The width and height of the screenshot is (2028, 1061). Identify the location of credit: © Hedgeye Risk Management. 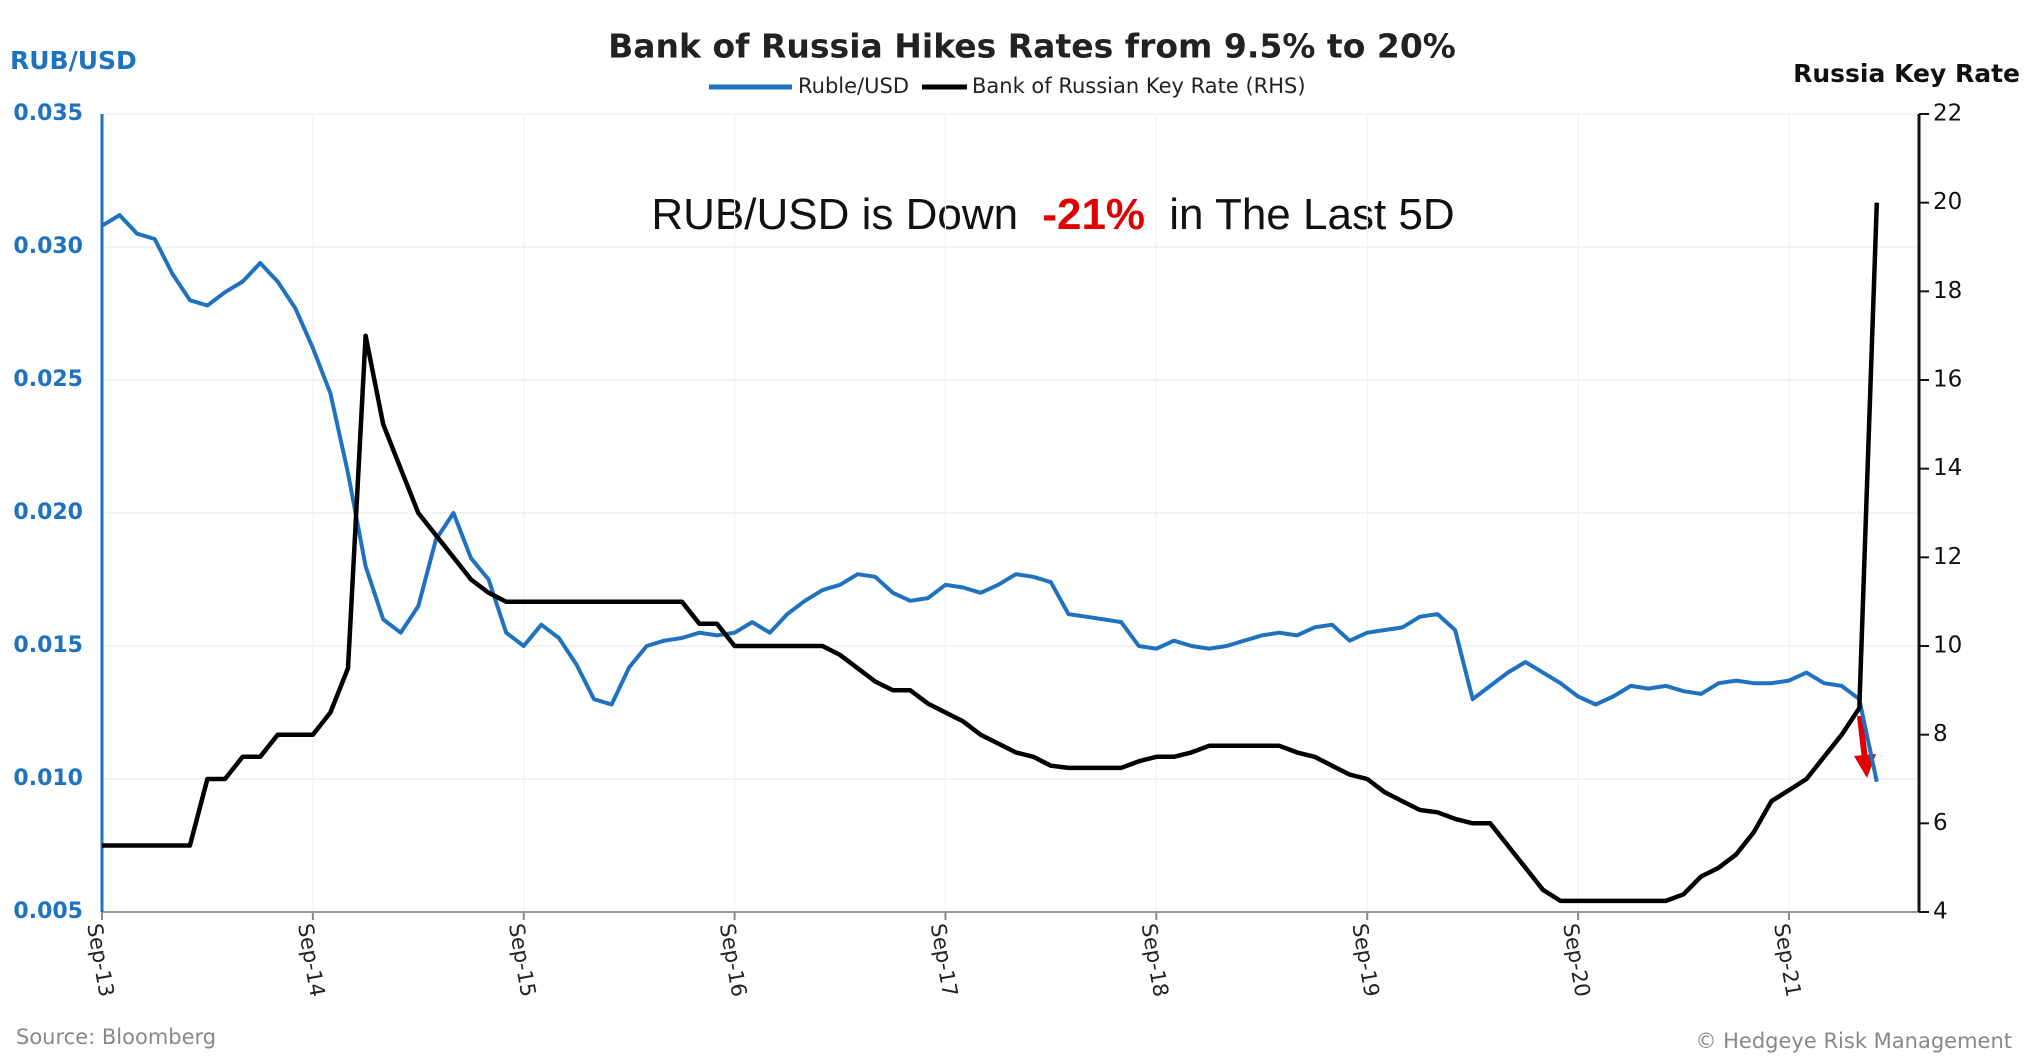
(1853, 1041).